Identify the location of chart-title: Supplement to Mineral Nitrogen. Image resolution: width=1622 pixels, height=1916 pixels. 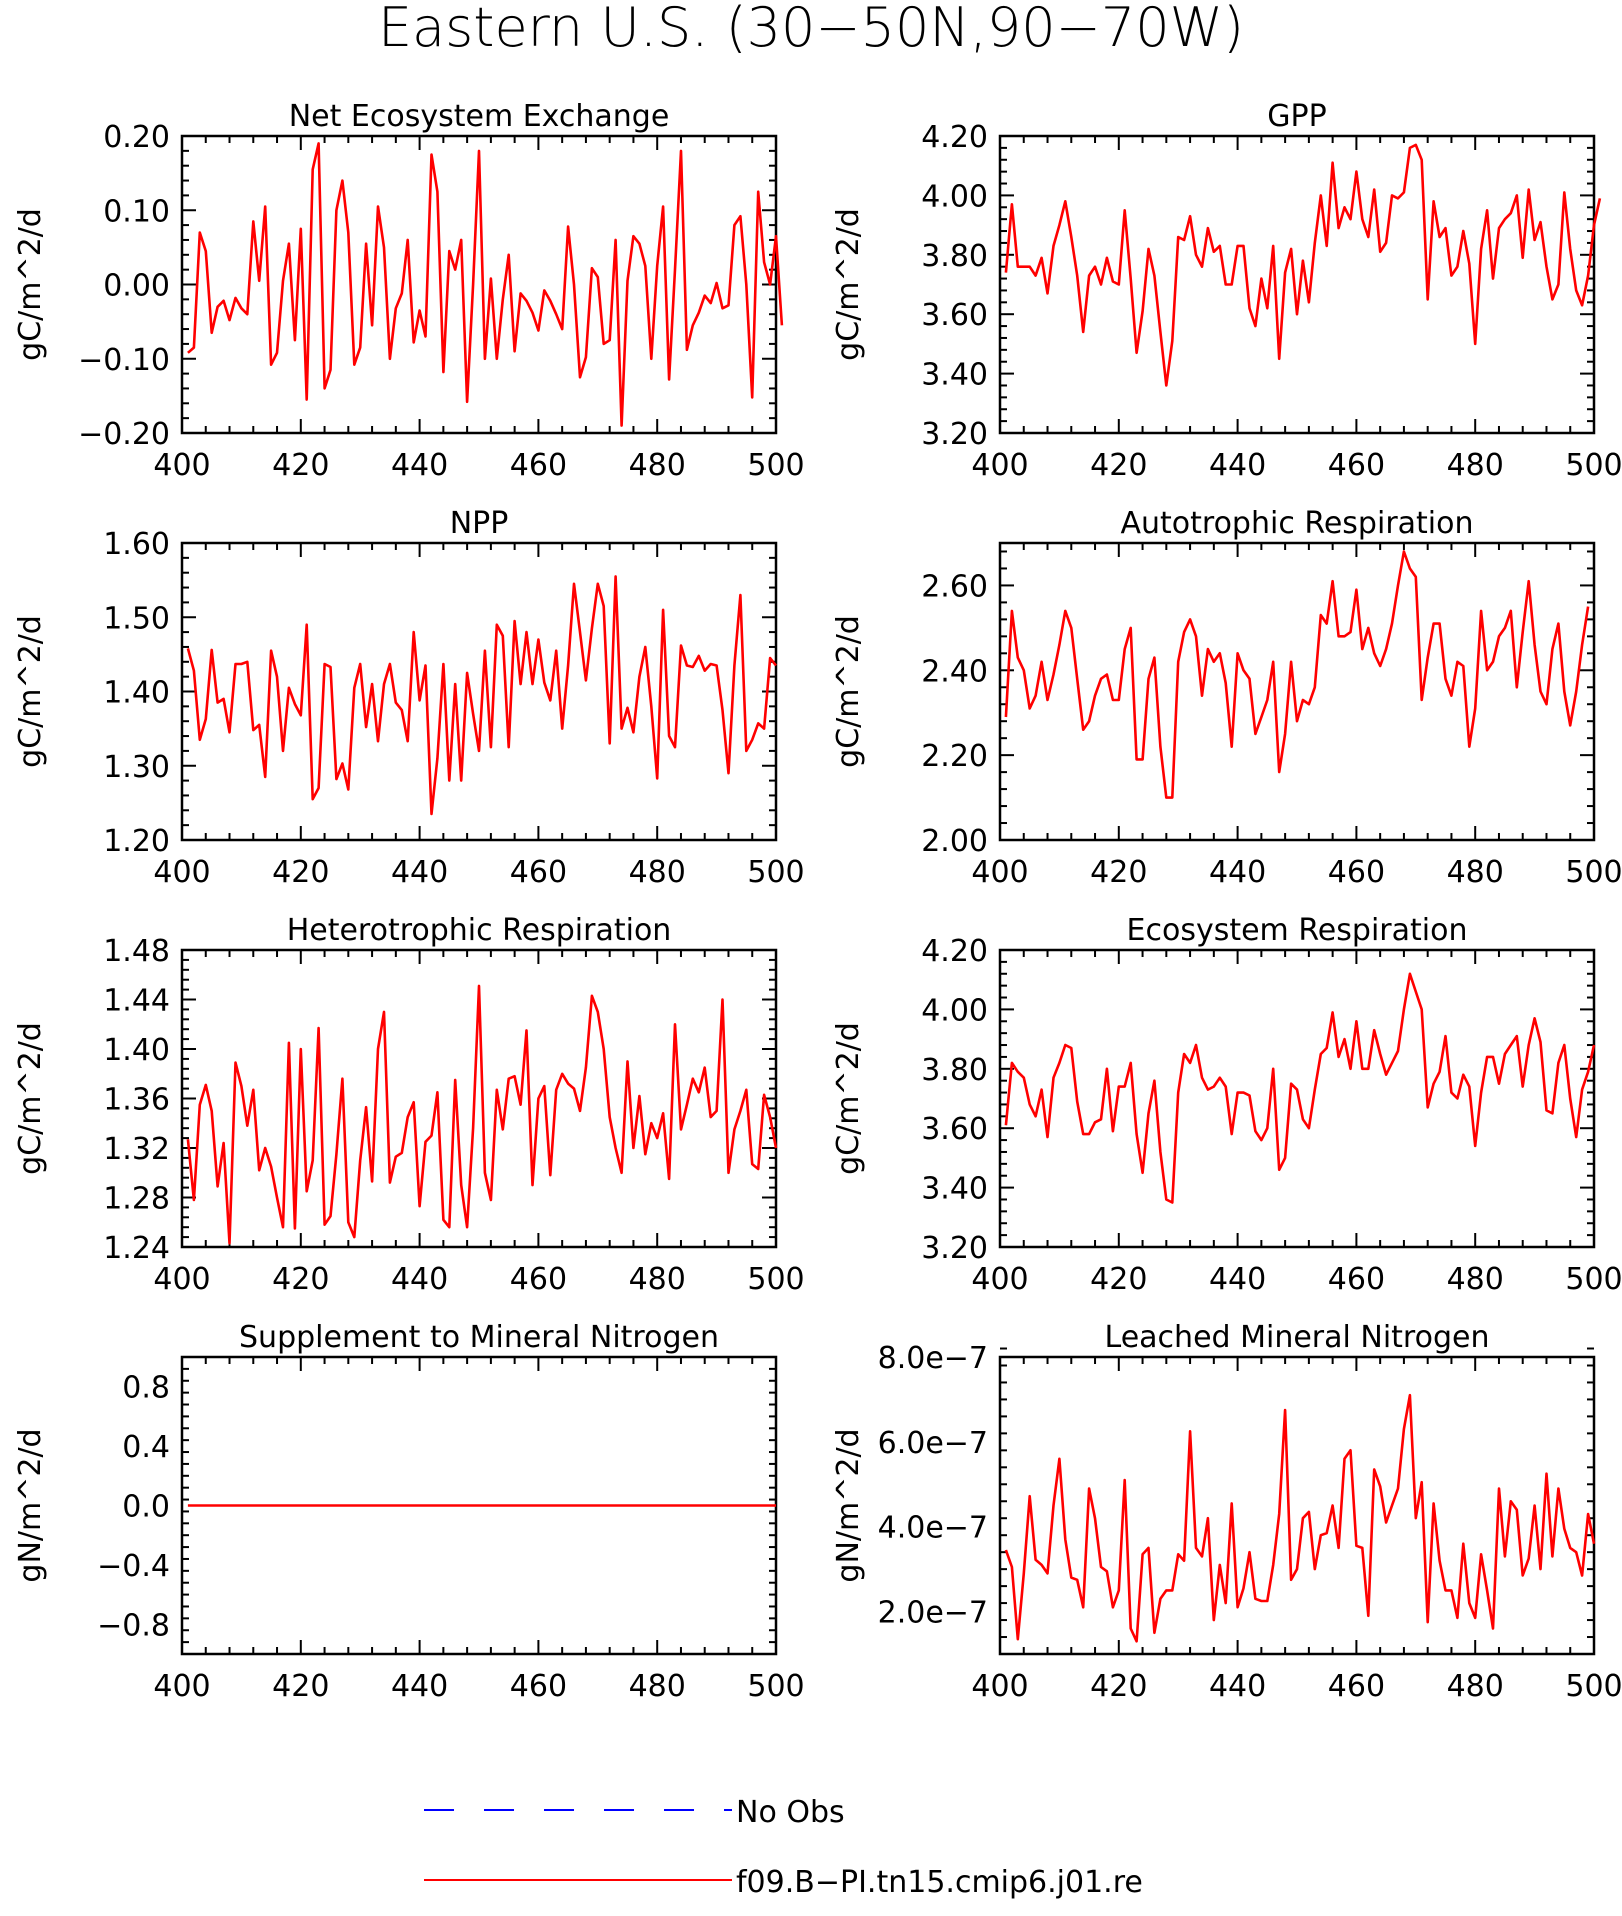
(479, 1337).